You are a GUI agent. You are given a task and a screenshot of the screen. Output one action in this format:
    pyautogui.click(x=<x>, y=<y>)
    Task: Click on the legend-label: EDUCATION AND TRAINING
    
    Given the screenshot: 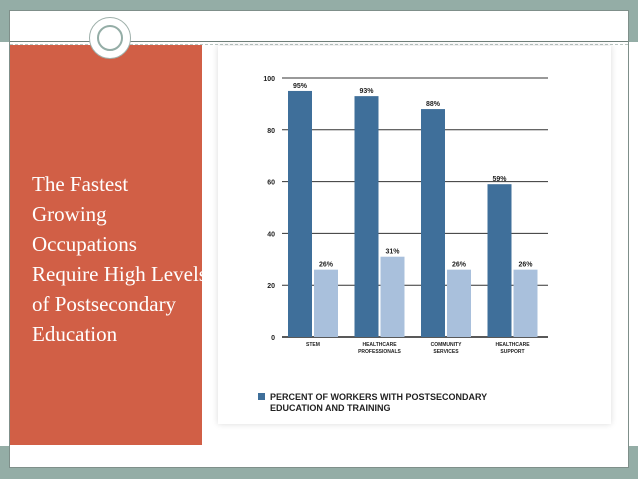 What is the action you would take?
    pyautogui.click(x=330, y=408)
    